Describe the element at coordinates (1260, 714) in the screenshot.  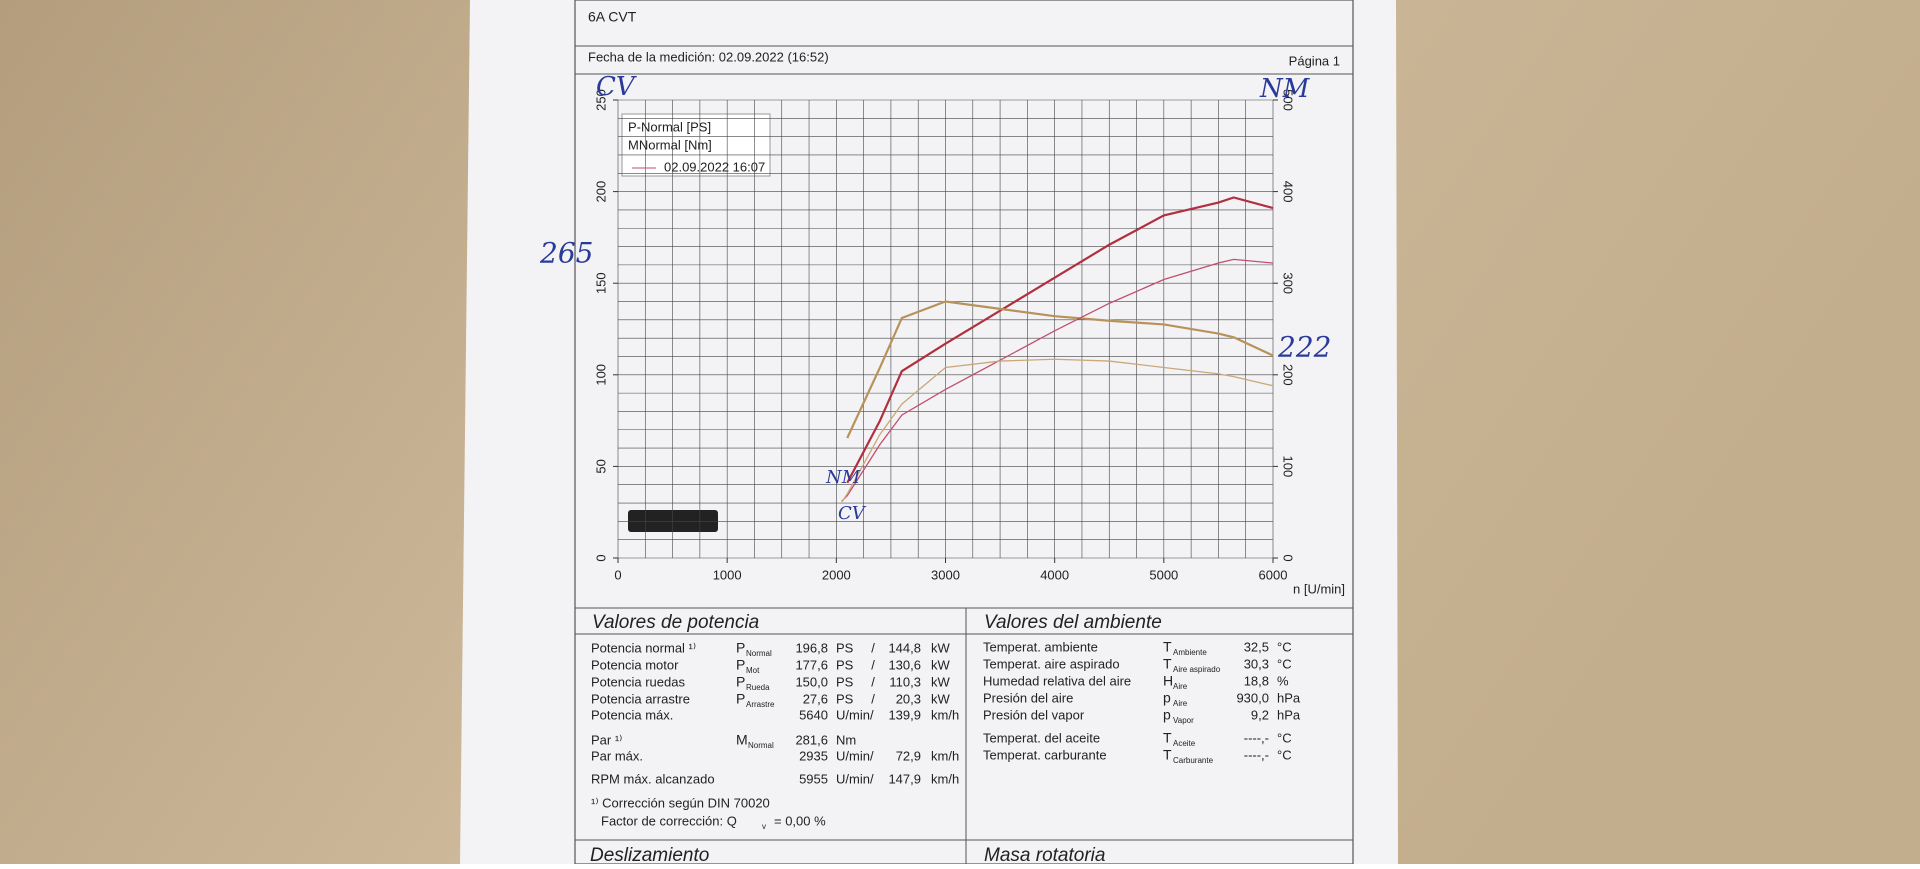
I see `cell: 9,2` at that location.